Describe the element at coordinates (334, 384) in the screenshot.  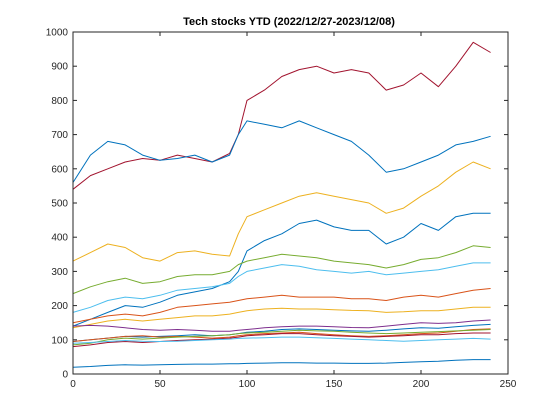
I see `x-tick-label: 150` at that location.